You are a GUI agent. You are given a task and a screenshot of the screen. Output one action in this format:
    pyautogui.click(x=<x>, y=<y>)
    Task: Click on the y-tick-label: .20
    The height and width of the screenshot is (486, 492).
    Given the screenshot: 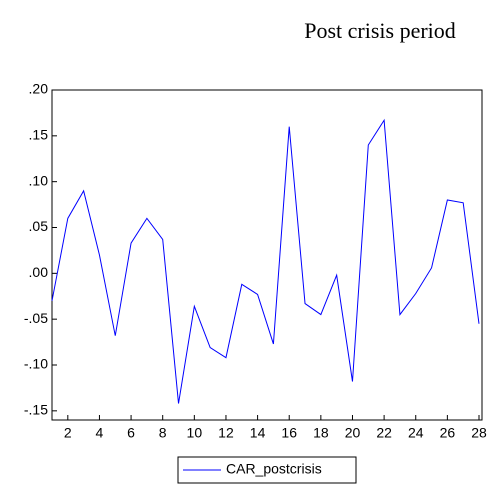 What is the action you would take?
    pyautogui.click(x=39, y=89)
    